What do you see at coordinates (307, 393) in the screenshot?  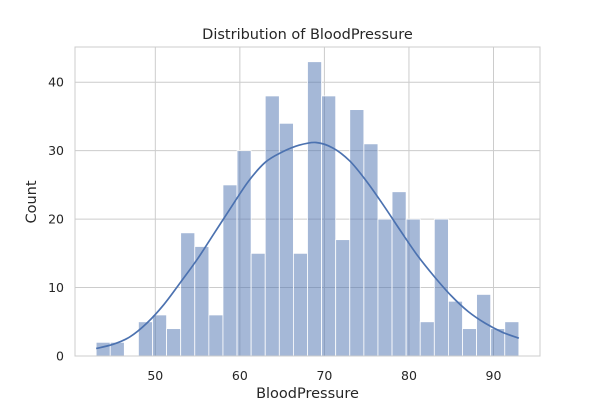 I see `x-axis-label: BloodPressure` at bounding box center [307, 393].